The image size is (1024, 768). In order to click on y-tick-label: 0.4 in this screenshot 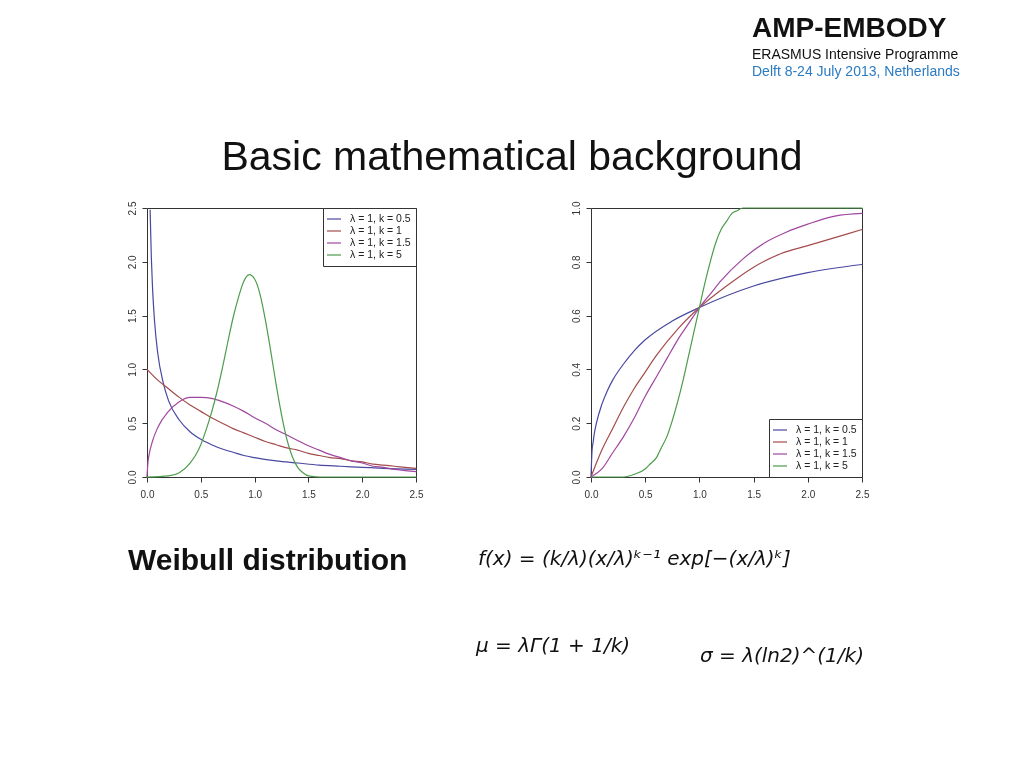, I will do `click(576, 369)`.